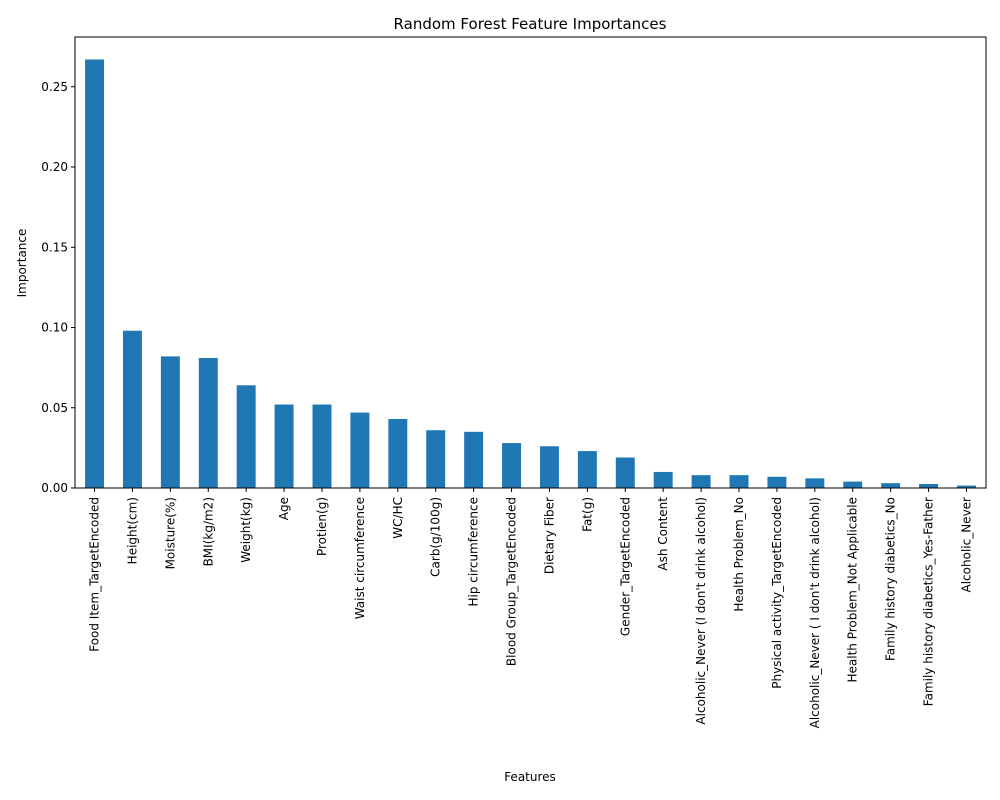  What do you see at coordinates (54, 167) in the screenshot?
I see `y-tick-label: 0.20` at bounding box center [54, 167].